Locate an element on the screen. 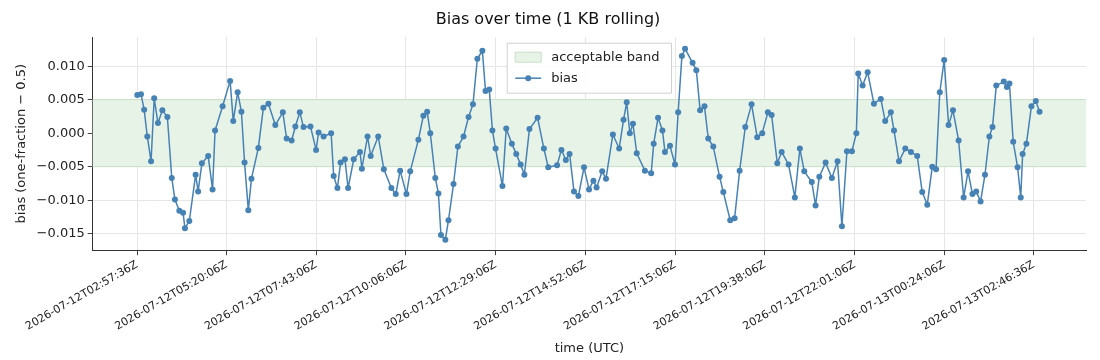  y-tick-label: 0.000 is located at coordinates (66, 132).